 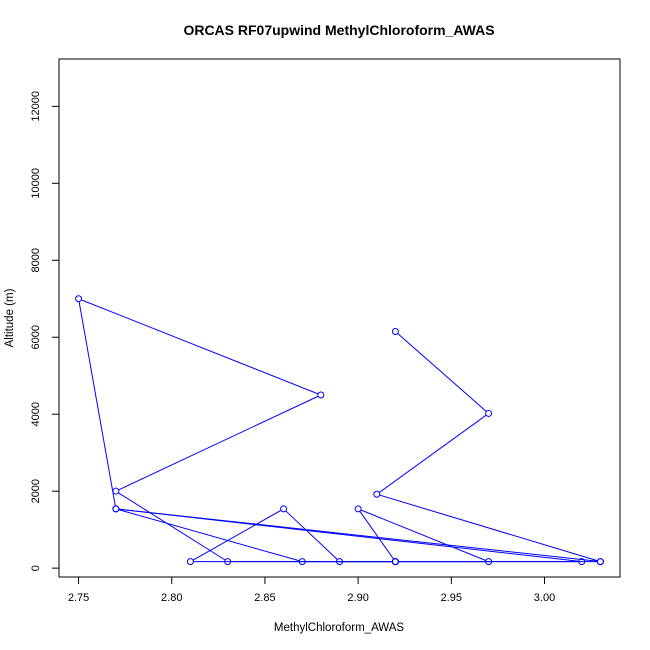 What do you see at coordinates (339, 628) in the screenshot?
I see `x-axis-label: MethylChloroform_AWAS` at bounding box center [339, 628].